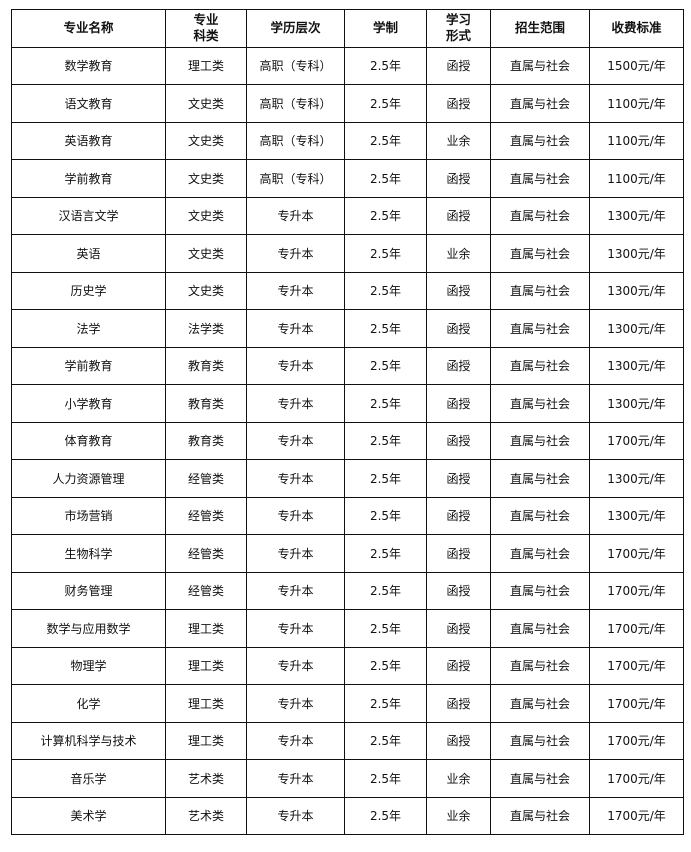 This screenshot has width=691, height=852. Describe the element at coordinates (540, 28) in the screenshot. I see `header-enrollment-scope: 招生范围` at that location.